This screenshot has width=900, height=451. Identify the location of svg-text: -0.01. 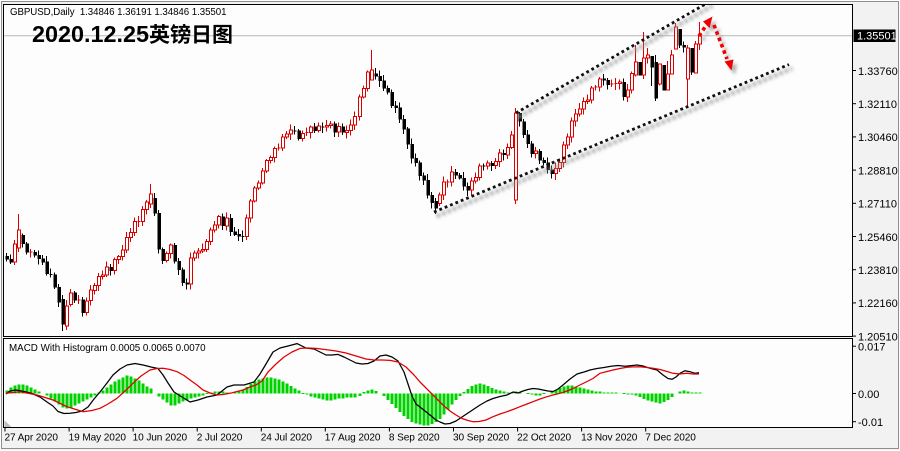
(870, 423).